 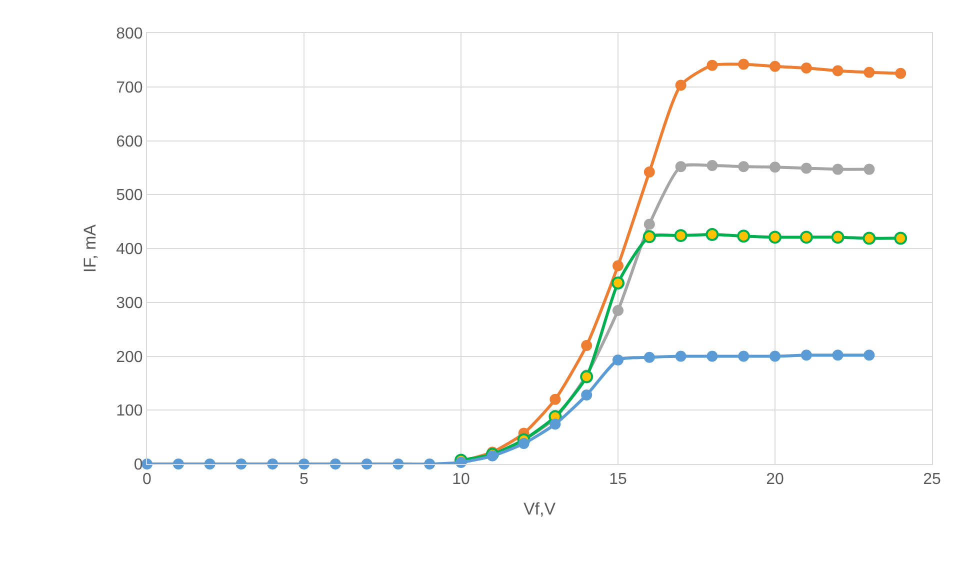 I want to click on y-tick-label: 700, so click(x=129, y=87).